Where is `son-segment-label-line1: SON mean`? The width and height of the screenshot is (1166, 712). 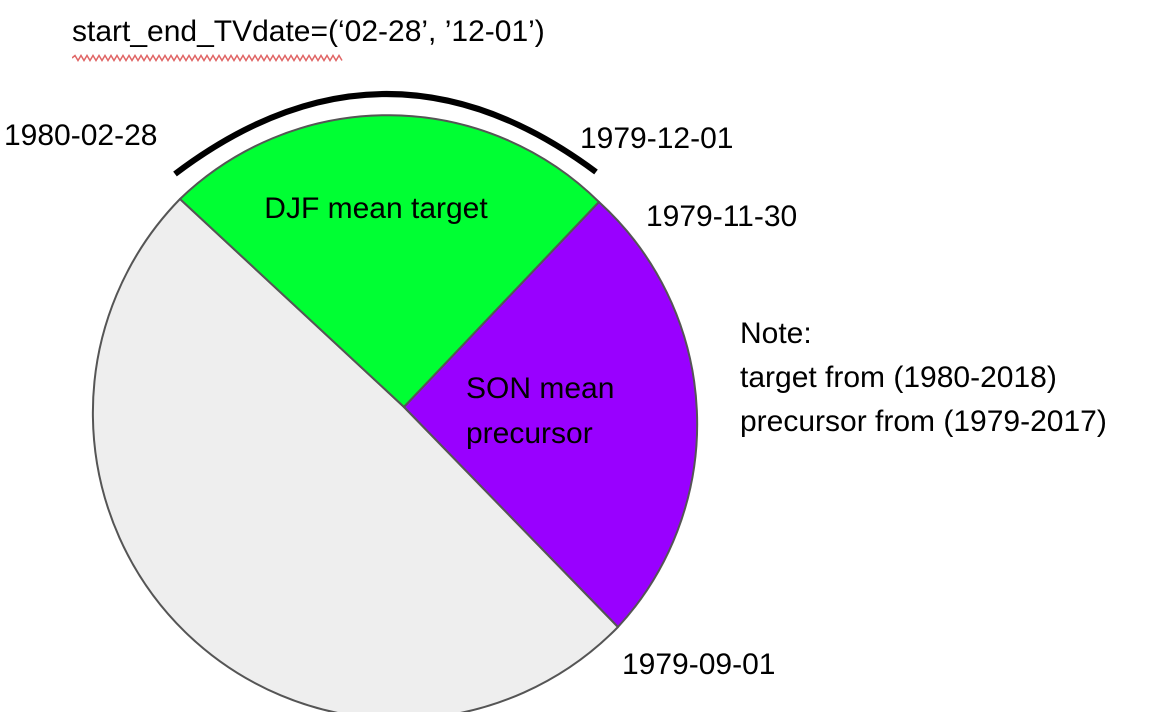 son-segment-label-line1: SON mean is located at coordinates (540, 388).